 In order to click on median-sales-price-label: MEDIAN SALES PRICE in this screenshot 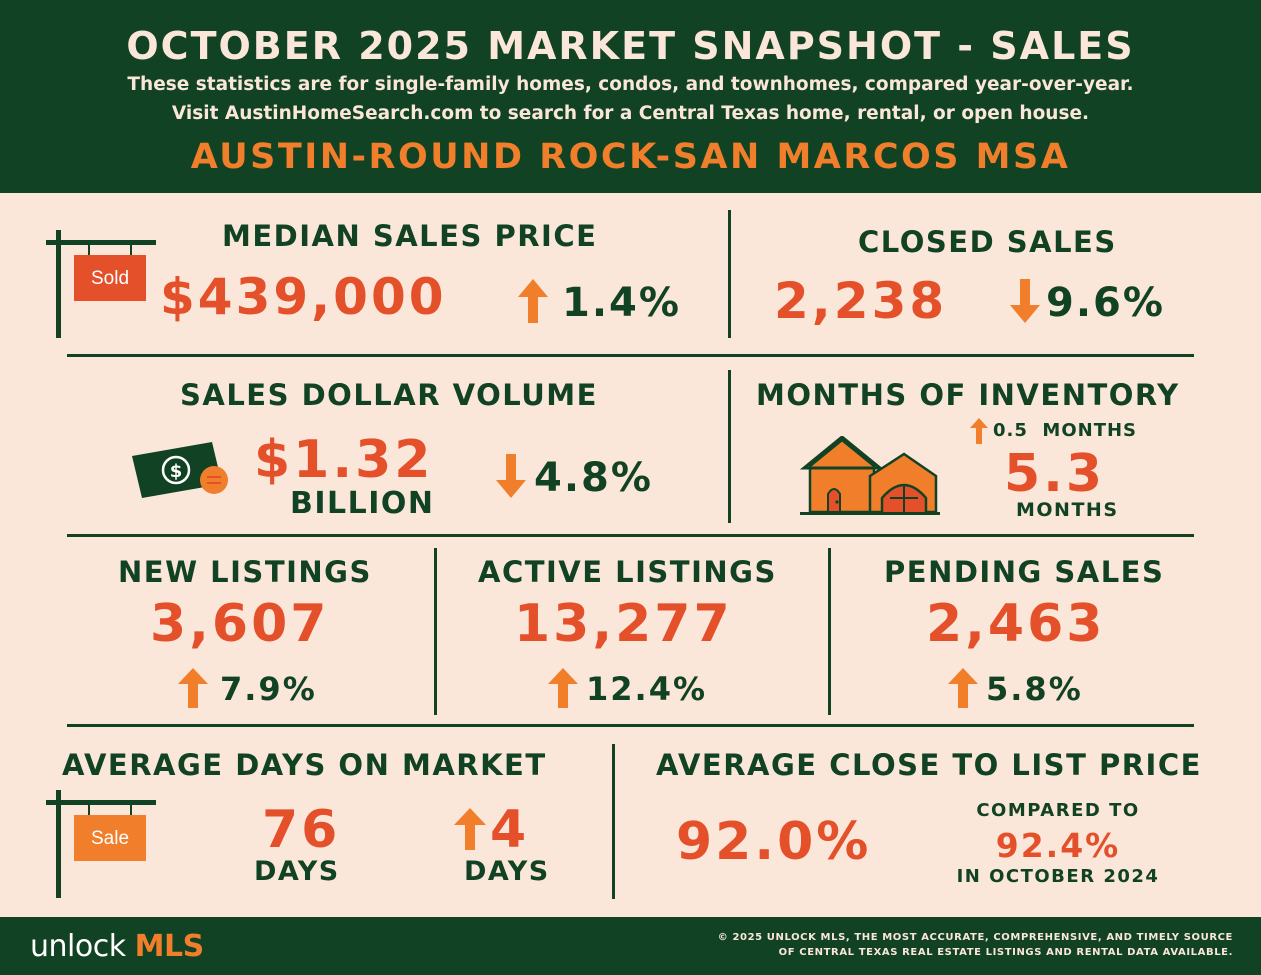, I will do `click(410, 236)`.